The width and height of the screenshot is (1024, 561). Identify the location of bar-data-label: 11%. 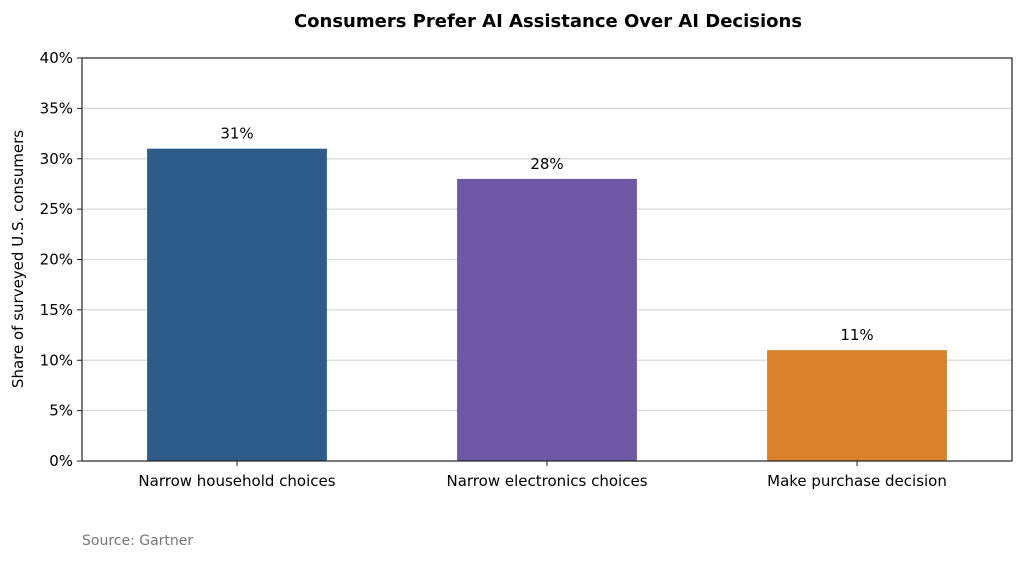
(856, 335).